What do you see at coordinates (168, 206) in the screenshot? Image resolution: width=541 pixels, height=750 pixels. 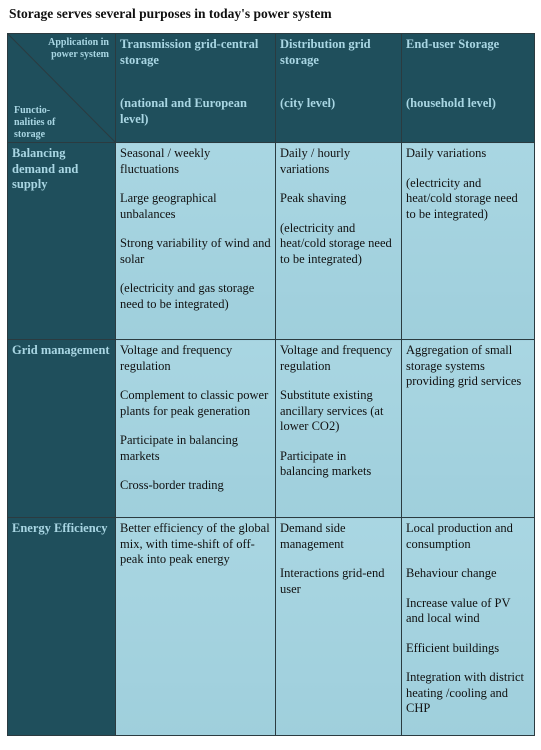 I see `cell-text: Large geographical unbalances` at bounding box center [168, 206].